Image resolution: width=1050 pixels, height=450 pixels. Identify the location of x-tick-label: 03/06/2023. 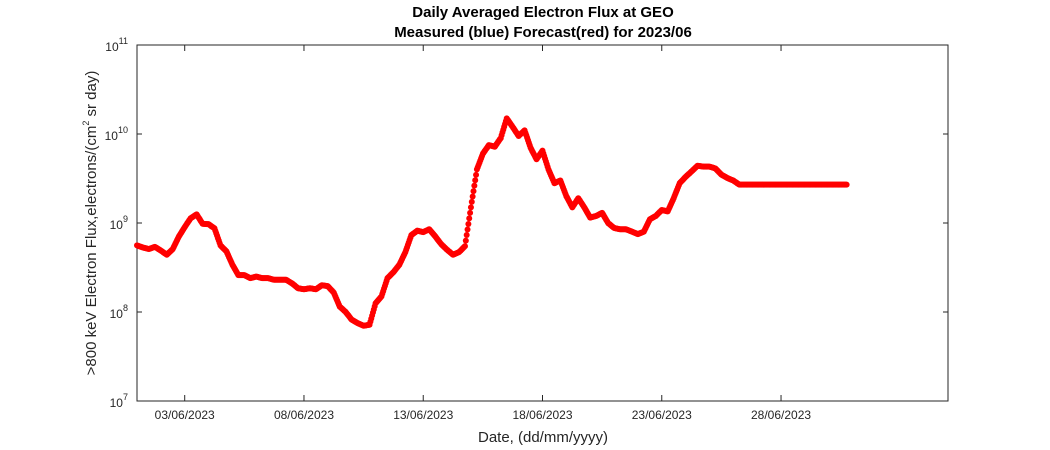
(185, 415).